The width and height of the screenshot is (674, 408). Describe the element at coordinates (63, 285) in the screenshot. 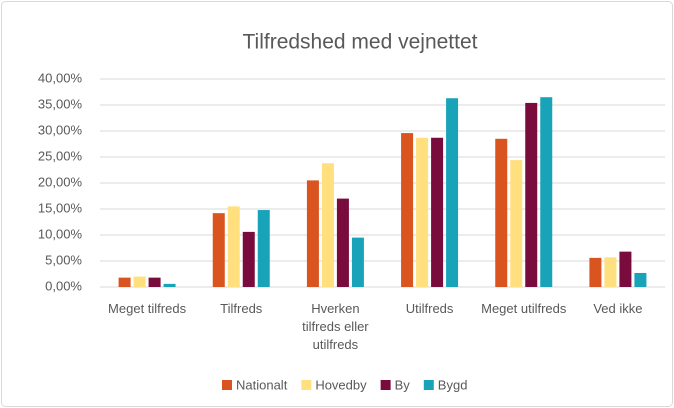

I see `y-tick-label: 0,00%` at that location.